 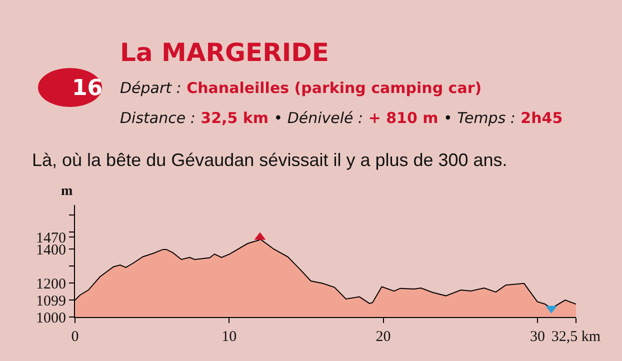 I want to click on text: Distance : 32,5 km • Dénivelé : + 810 m • Temps : 2h45, so click(x=341, y=118).